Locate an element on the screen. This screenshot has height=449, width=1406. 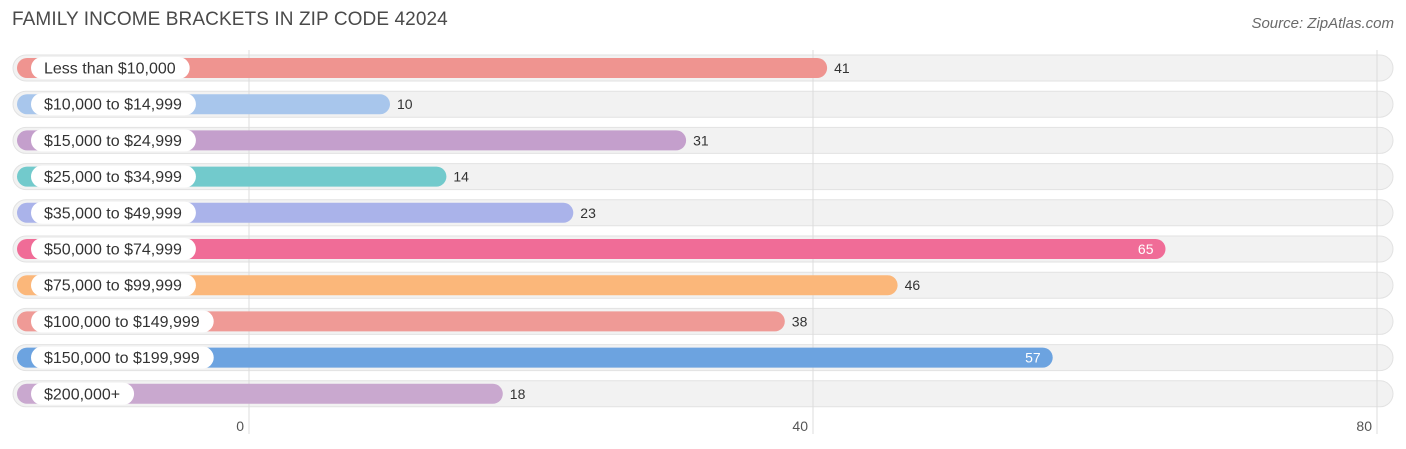
x-tick-label: 80 is located at coordinates (1364, 426).